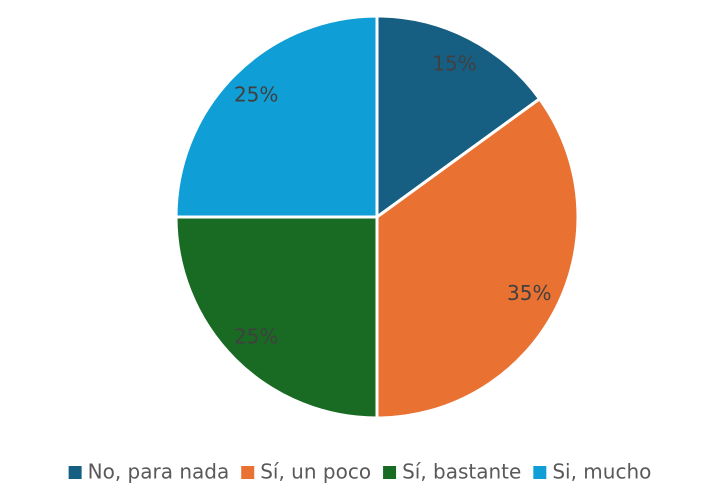 This screenshot has width=720, height=486. What do you see at coordinates (315, 472) in the screenshot?
I see `legend-label: Sí, un poco` at bounding box center [315, 472].